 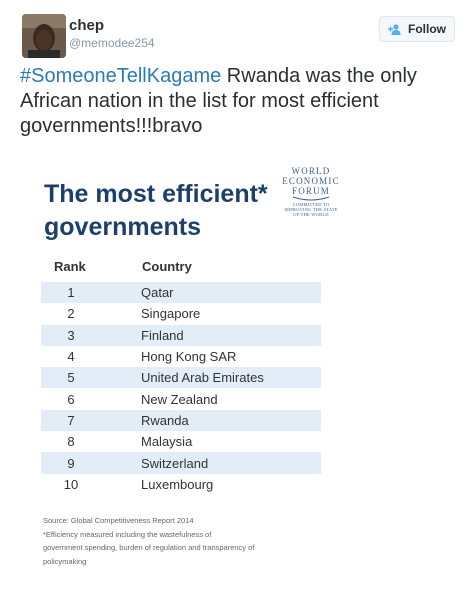 What do you see at coordinates (311, 198) in the screenshot?
I see `wef-arc-icon` at bounding box center [311, 198].